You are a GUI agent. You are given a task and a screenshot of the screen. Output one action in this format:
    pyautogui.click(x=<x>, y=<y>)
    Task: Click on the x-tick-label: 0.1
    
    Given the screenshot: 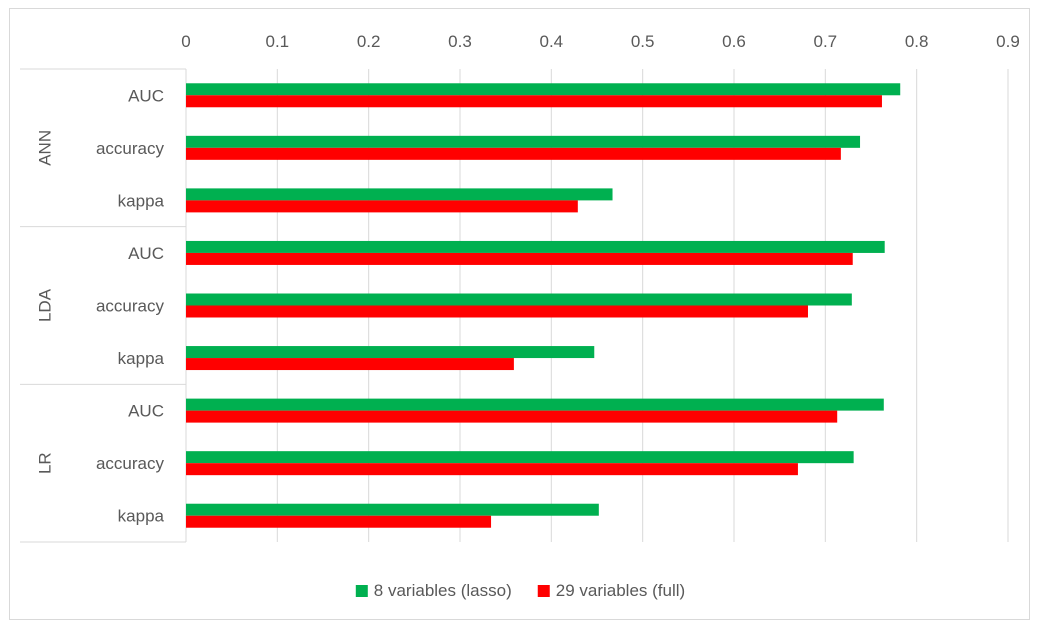 What is the action you would take?
    pyautogui.click(x=278, y=41)
    